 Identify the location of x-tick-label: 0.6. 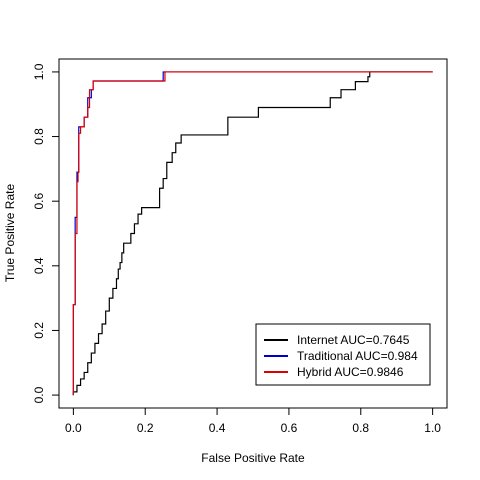
(289, 428).